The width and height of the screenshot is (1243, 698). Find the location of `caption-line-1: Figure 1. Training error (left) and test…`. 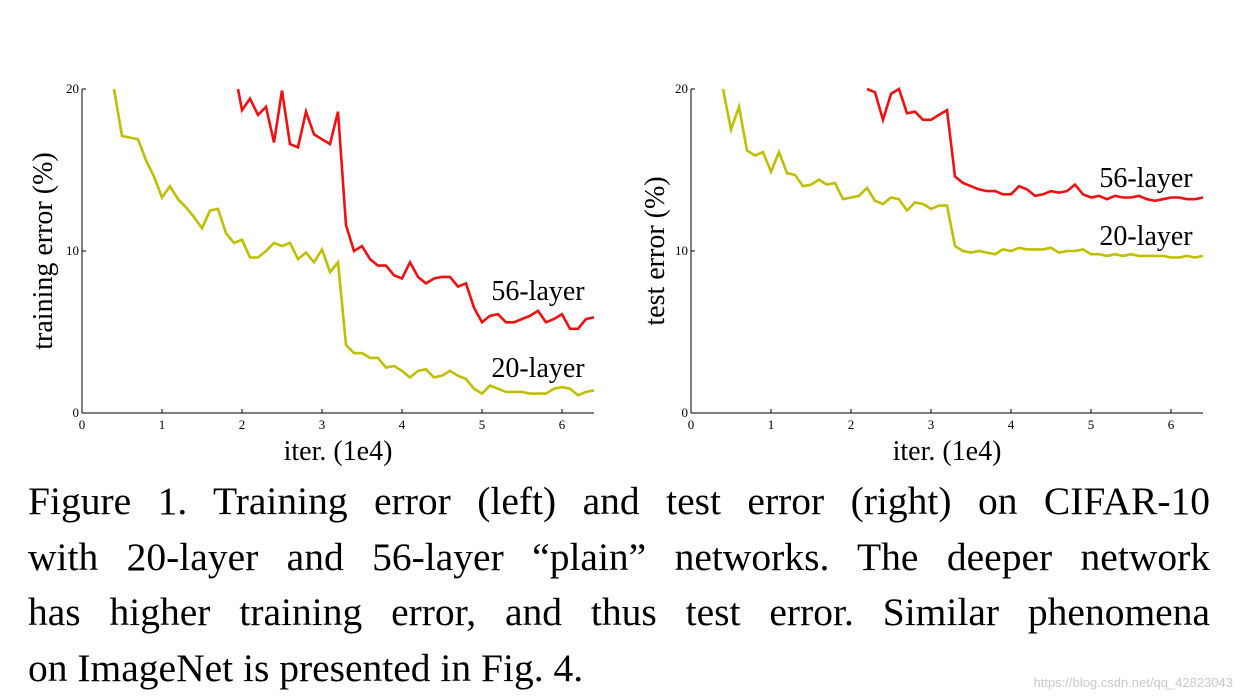

caption-line-1: Figure 1. Training error (left) and test… is located at coordinates (619, 501).